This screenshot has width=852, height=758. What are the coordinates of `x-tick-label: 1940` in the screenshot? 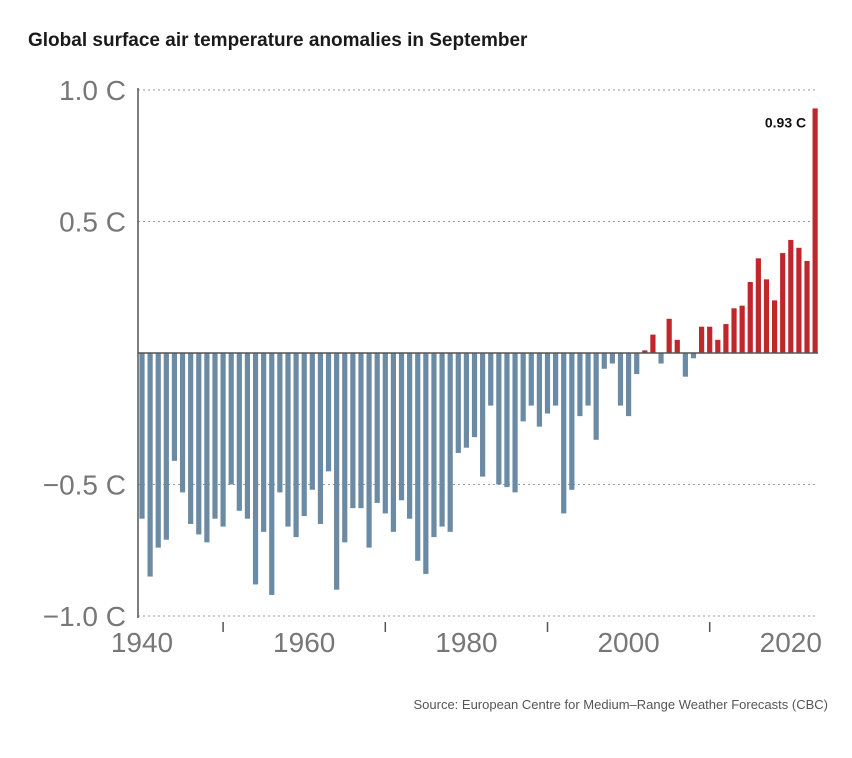 It's located at (142, 642).